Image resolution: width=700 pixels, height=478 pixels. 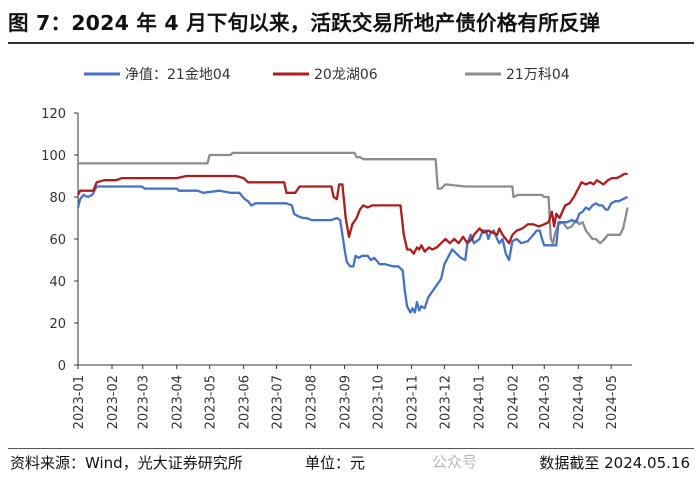 What do you see at coordinates (53, 114) in the screenshot?
I see `y-tick-label: 120` at bounding box center [53, 114].